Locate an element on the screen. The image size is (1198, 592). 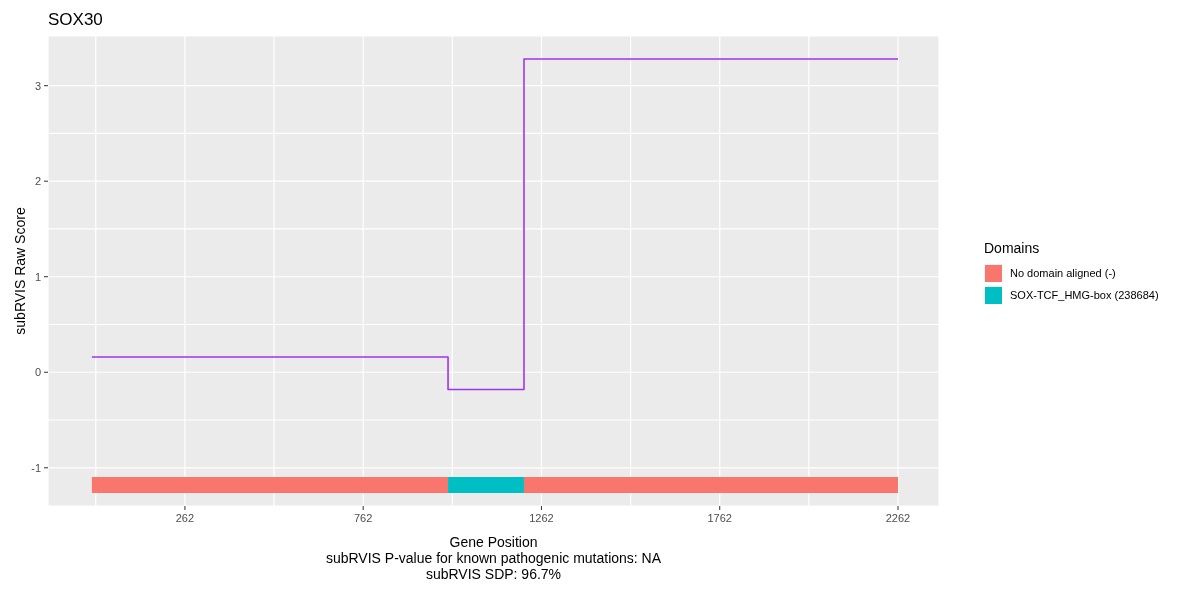
x-tick-label: 262 is located at coordinates (185, 518).